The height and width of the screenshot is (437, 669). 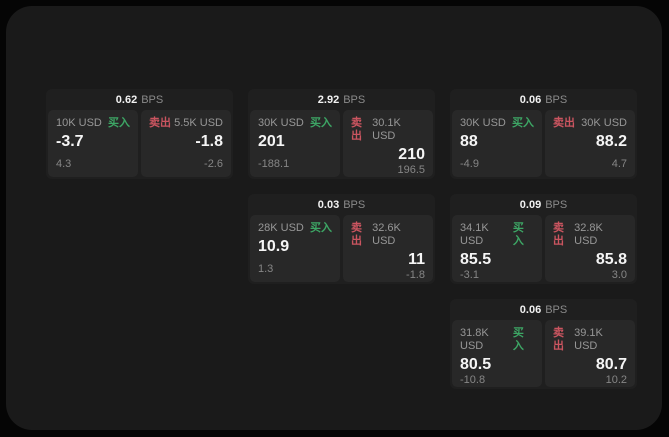 What do you see at coordinates (79, 123) in the screenshot?
I see `buy-amount: 10K USD` at bounding box center [79, 123].